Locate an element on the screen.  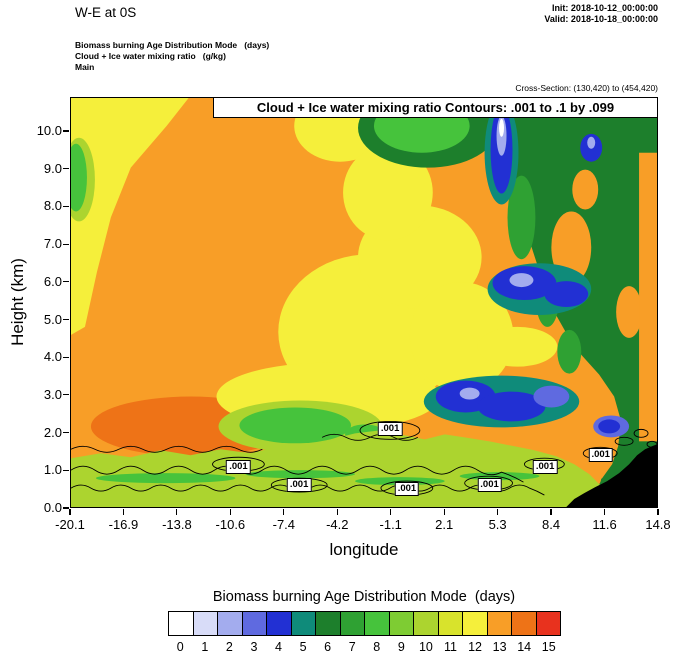
field-name-ratio: Cloud + Ice water mixing ratio (g/kg) is located at coordinates (150, 56).